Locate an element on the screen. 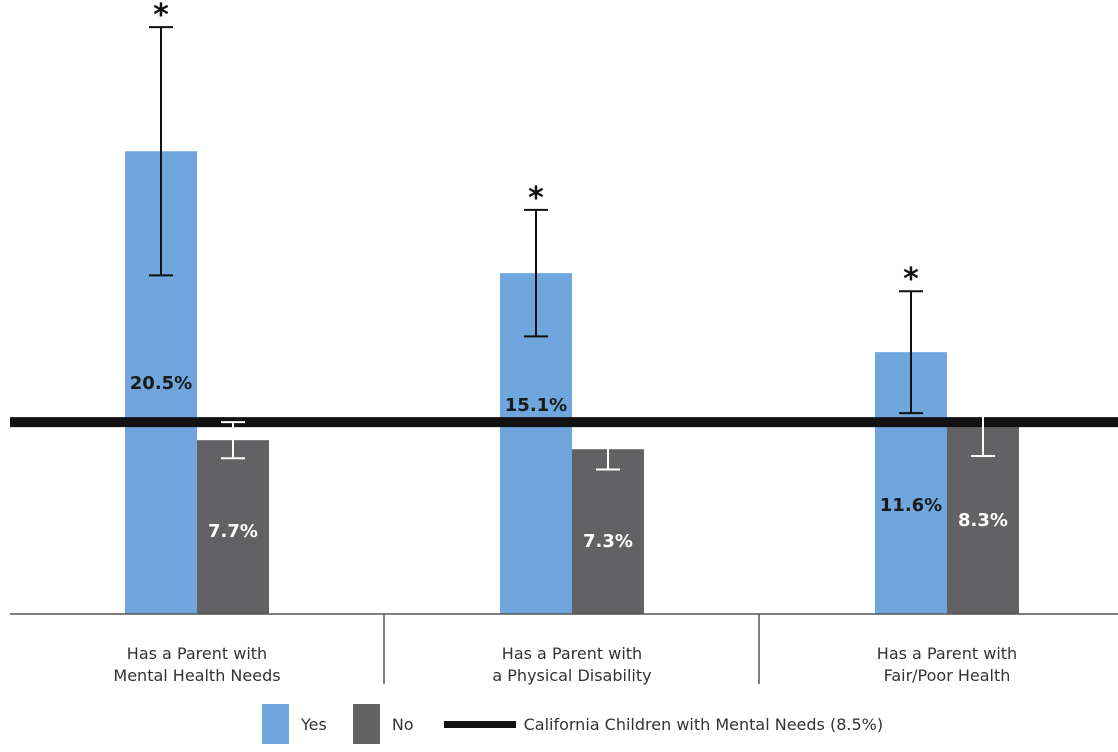 The width and height of the screenshot is (1118, 752). category-label-1: Has a Parent with Mental Health Needs is located at coordinates (196, 664).